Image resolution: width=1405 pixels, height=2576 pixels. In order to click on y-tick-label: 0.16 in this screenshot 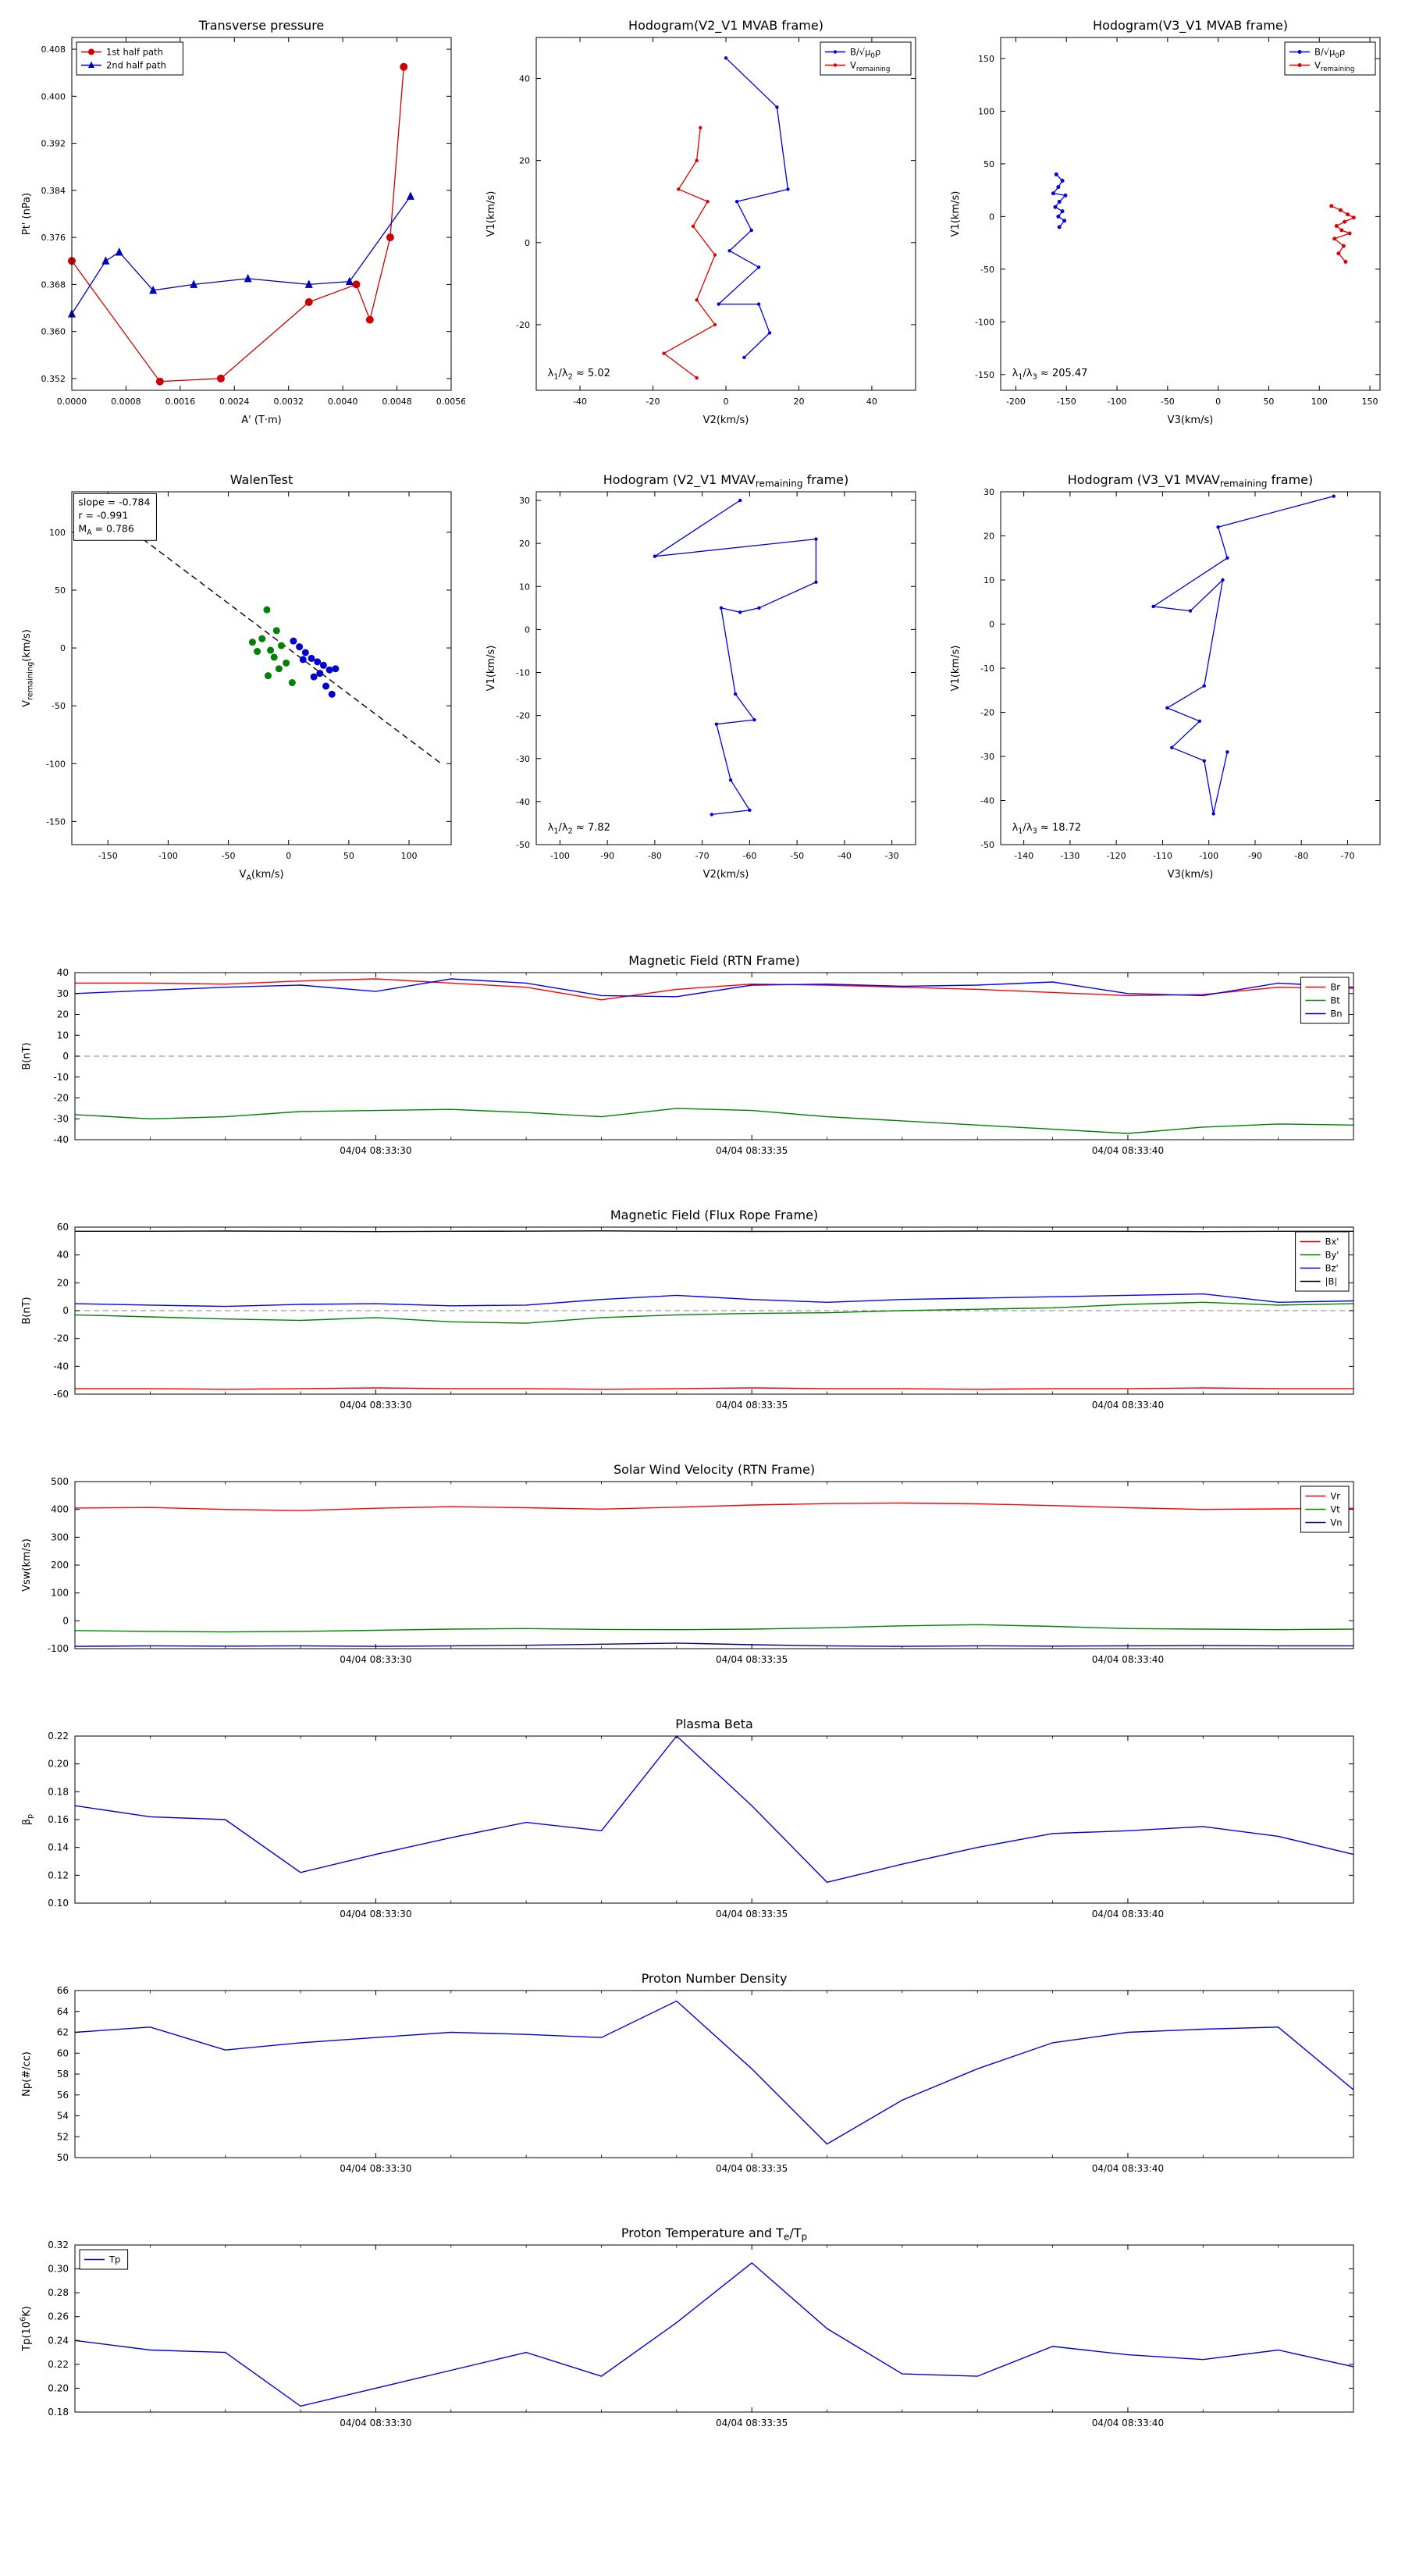, I will do `click(59, 1819)`.